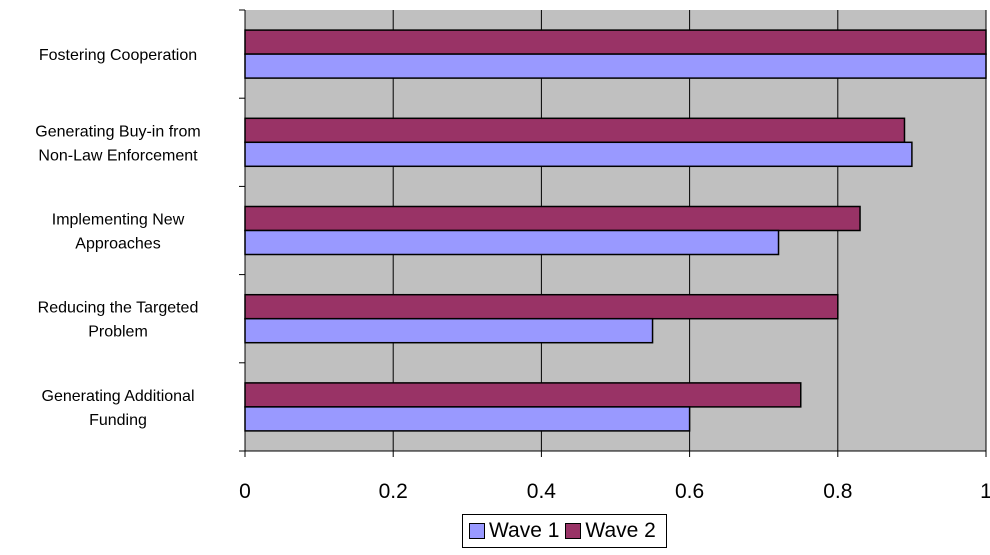  Describe the element at coordinates (118, 332) in the screenshot. I see `category-label: Problem` at that location.